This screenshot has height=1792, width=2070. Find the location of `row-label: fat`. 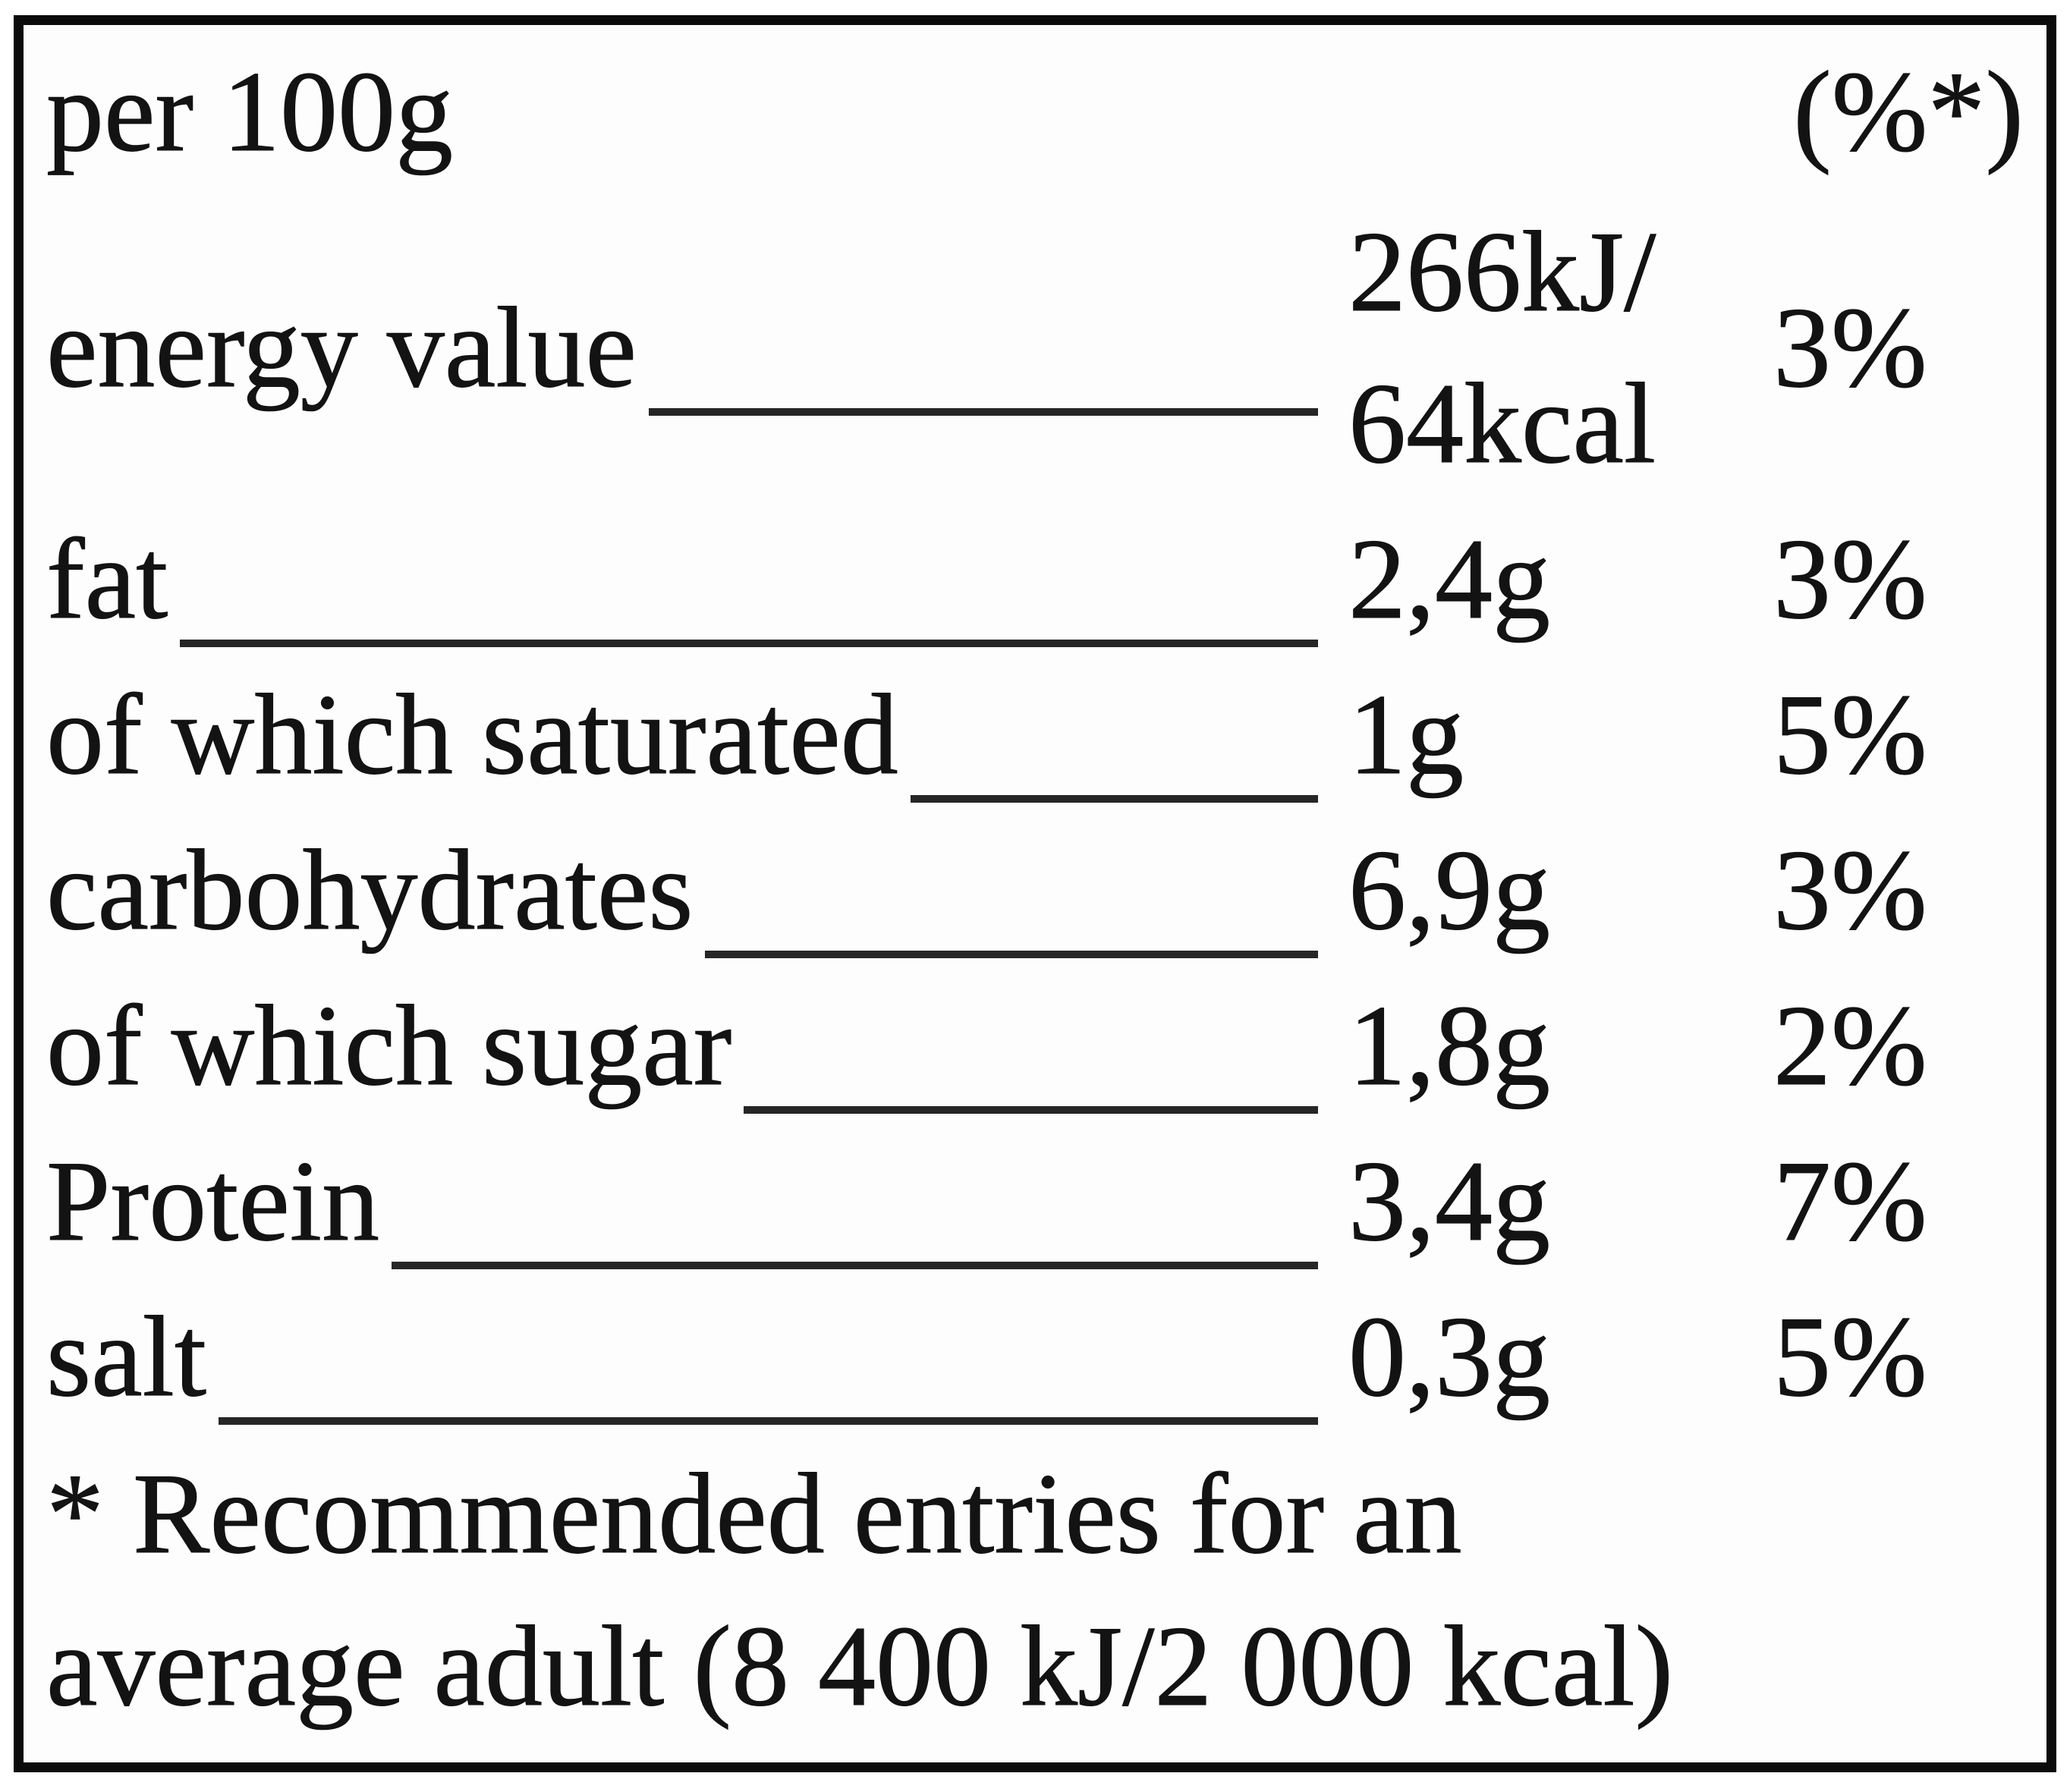

row-label: fat is located at coordinates (107, 579).